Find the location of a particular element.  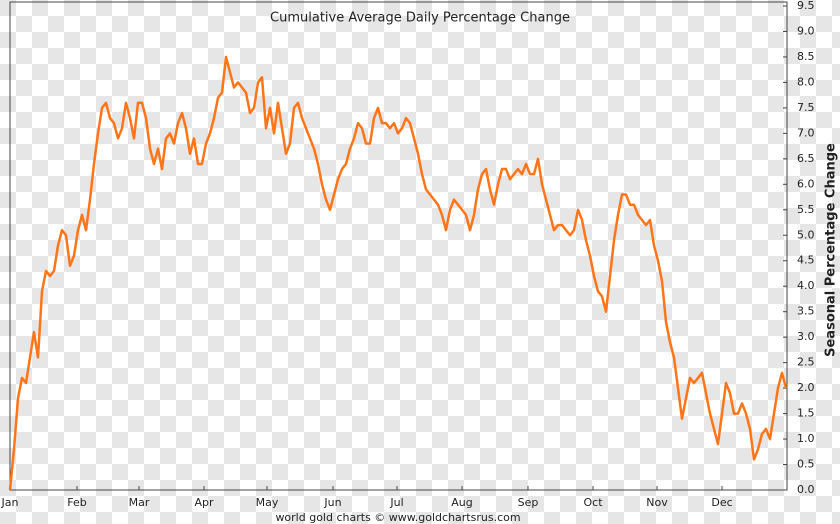

y-tick-label: 1.5 is located at coordinates (806, 413).